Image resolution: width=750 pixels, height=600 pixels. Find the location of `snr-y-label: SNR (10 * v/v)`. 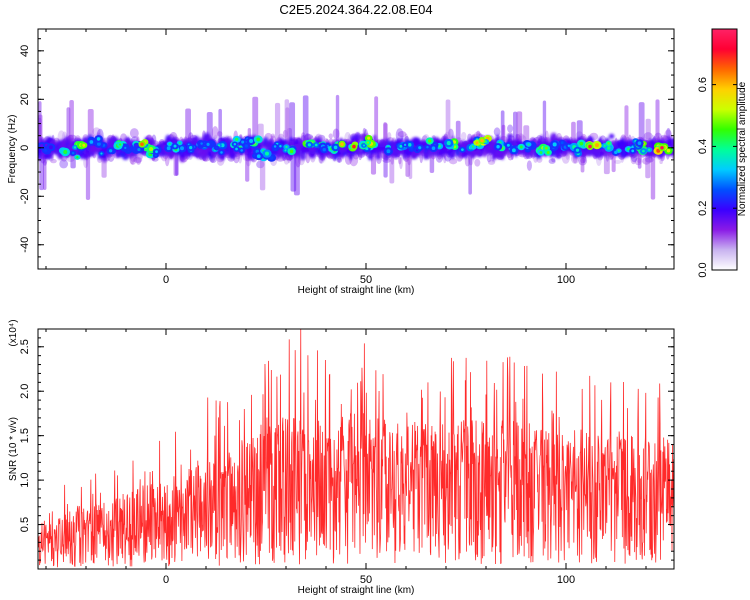

snr-y-label: SNR (10 * v/v) is located at coordinates (13, 449).